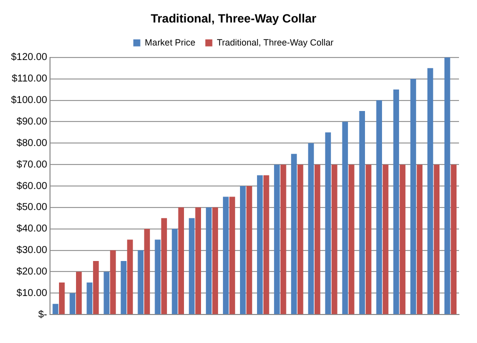  I want to click on y-tick-label: $30.00, so click(32, 250).